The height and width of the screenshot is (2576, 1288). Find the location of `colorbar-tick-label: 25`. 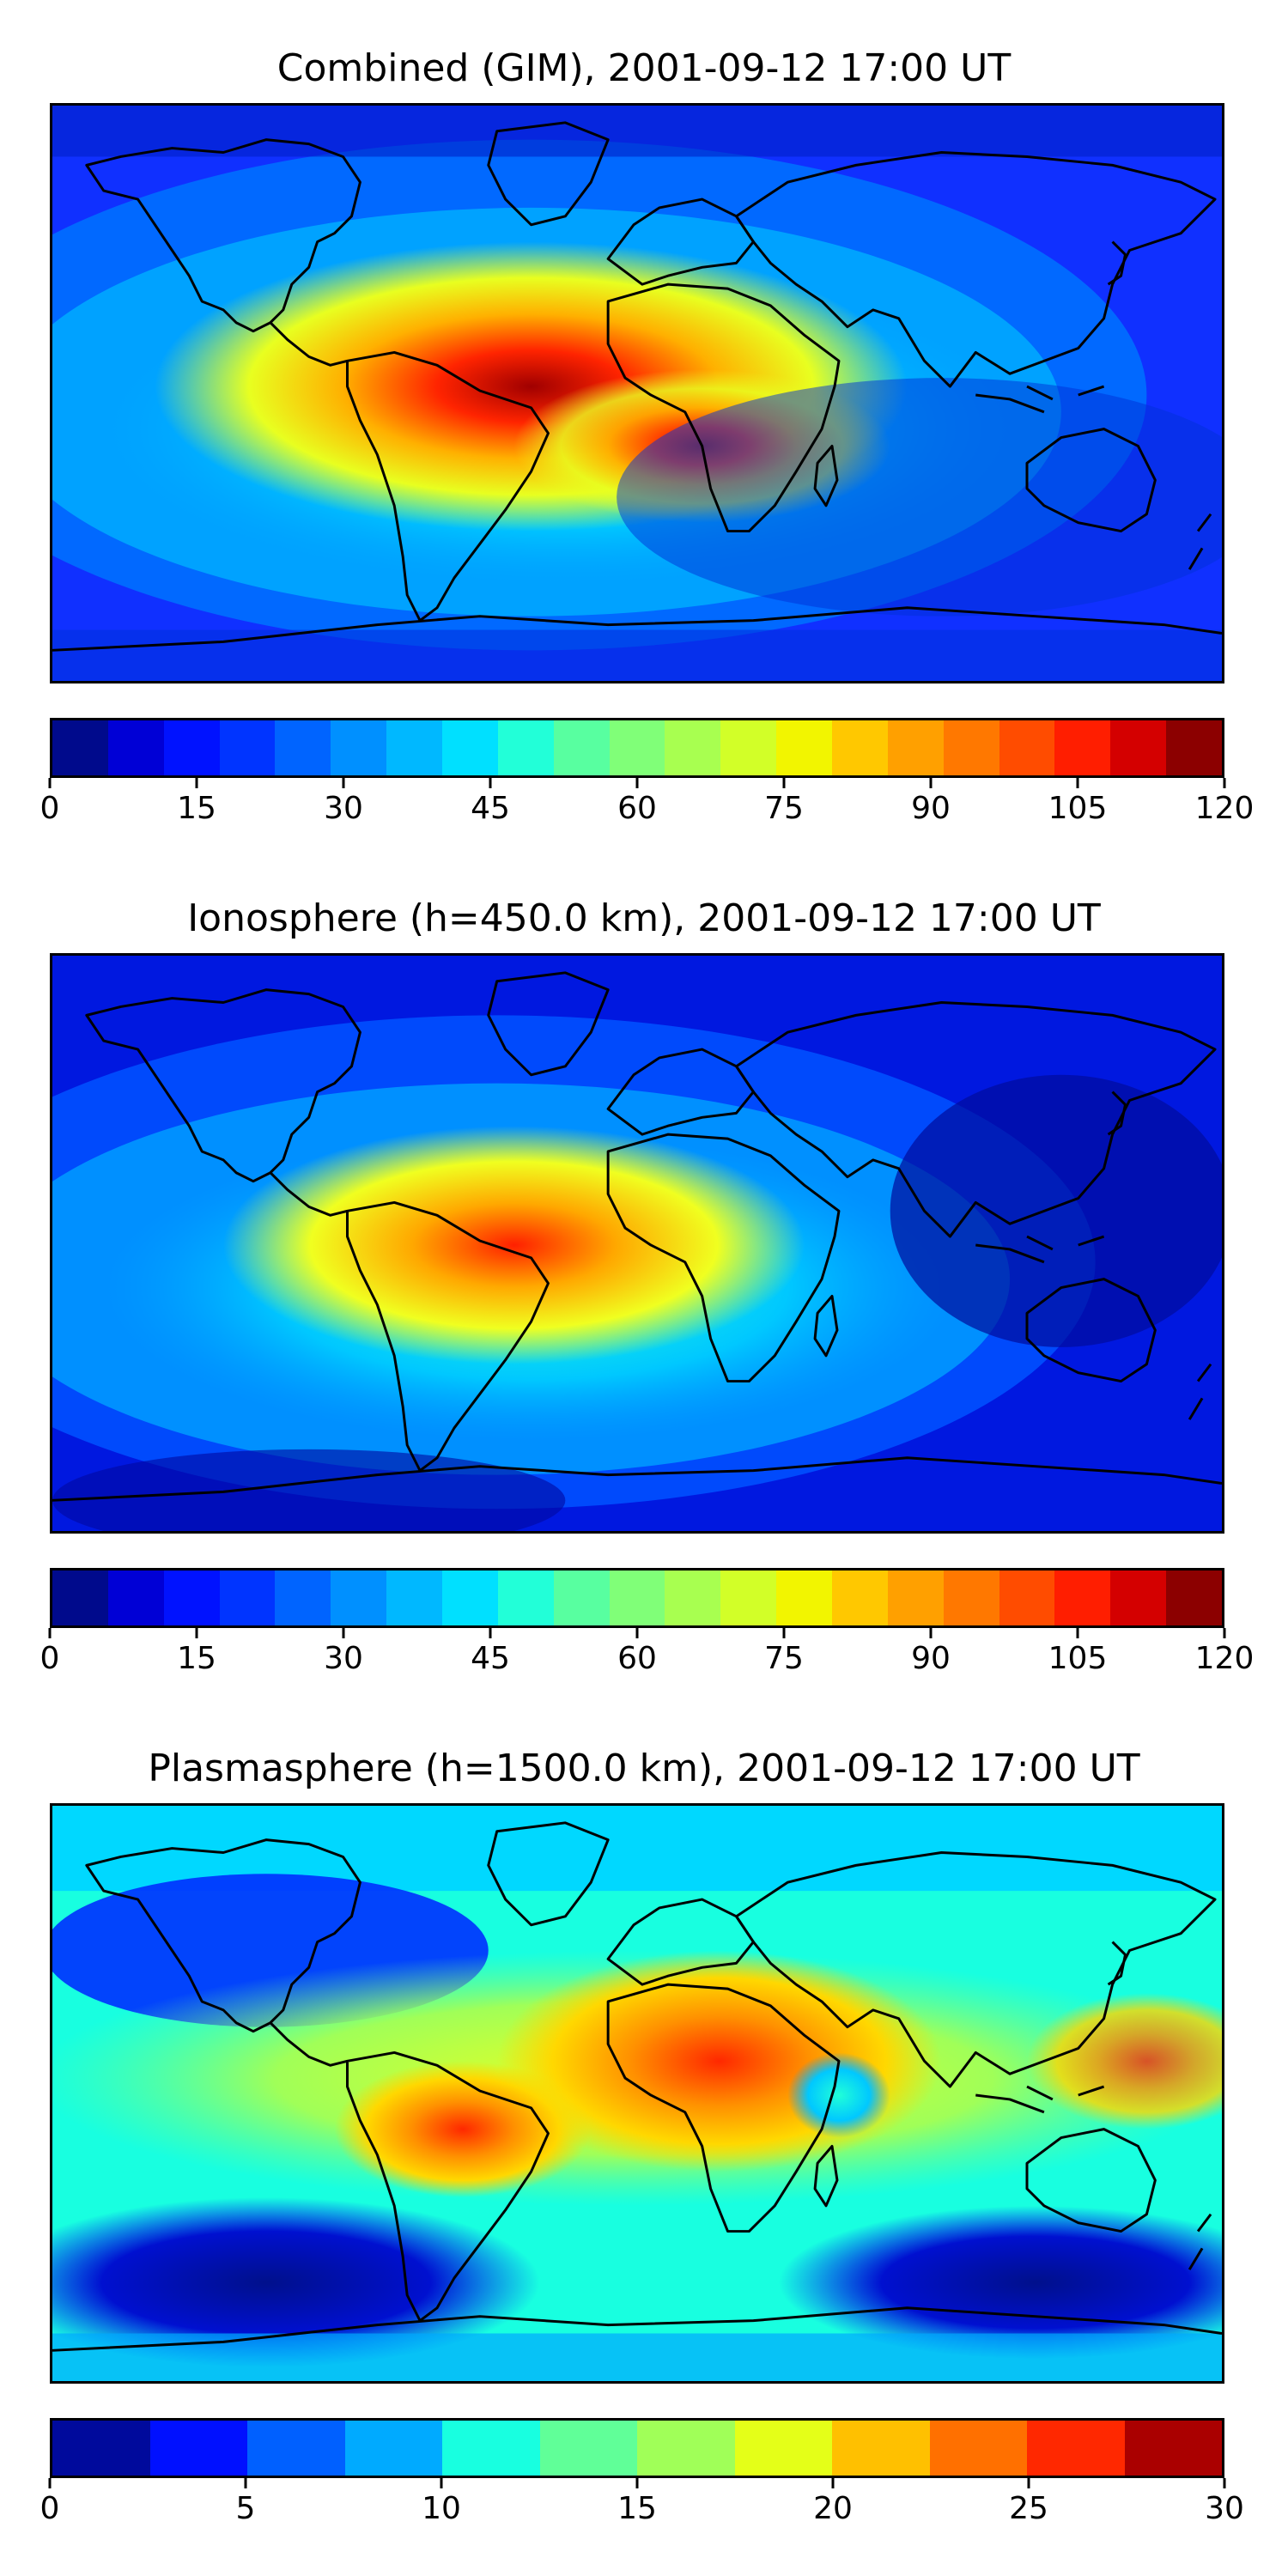

colorbar-tick-label: 25 is located at coordinates (1028, 2508).